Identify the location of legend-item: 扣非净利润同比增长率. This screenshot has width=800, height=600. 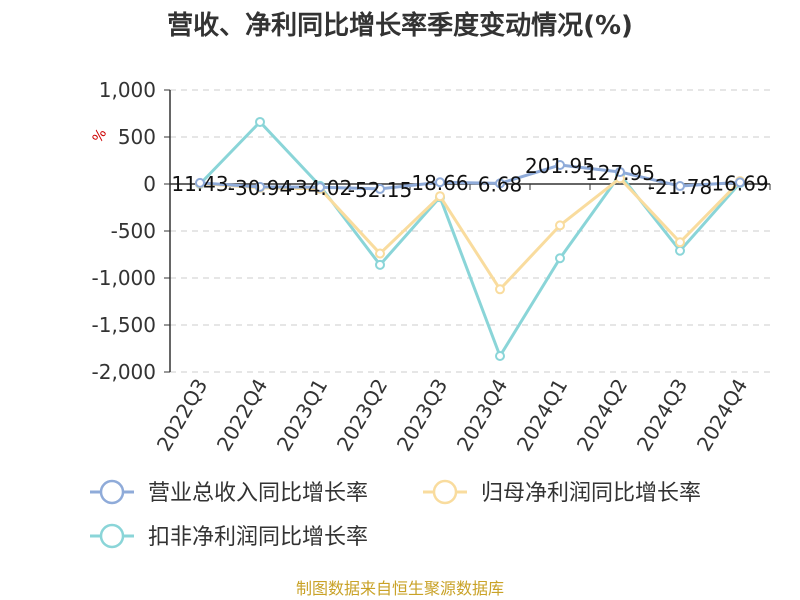
(229, 536).